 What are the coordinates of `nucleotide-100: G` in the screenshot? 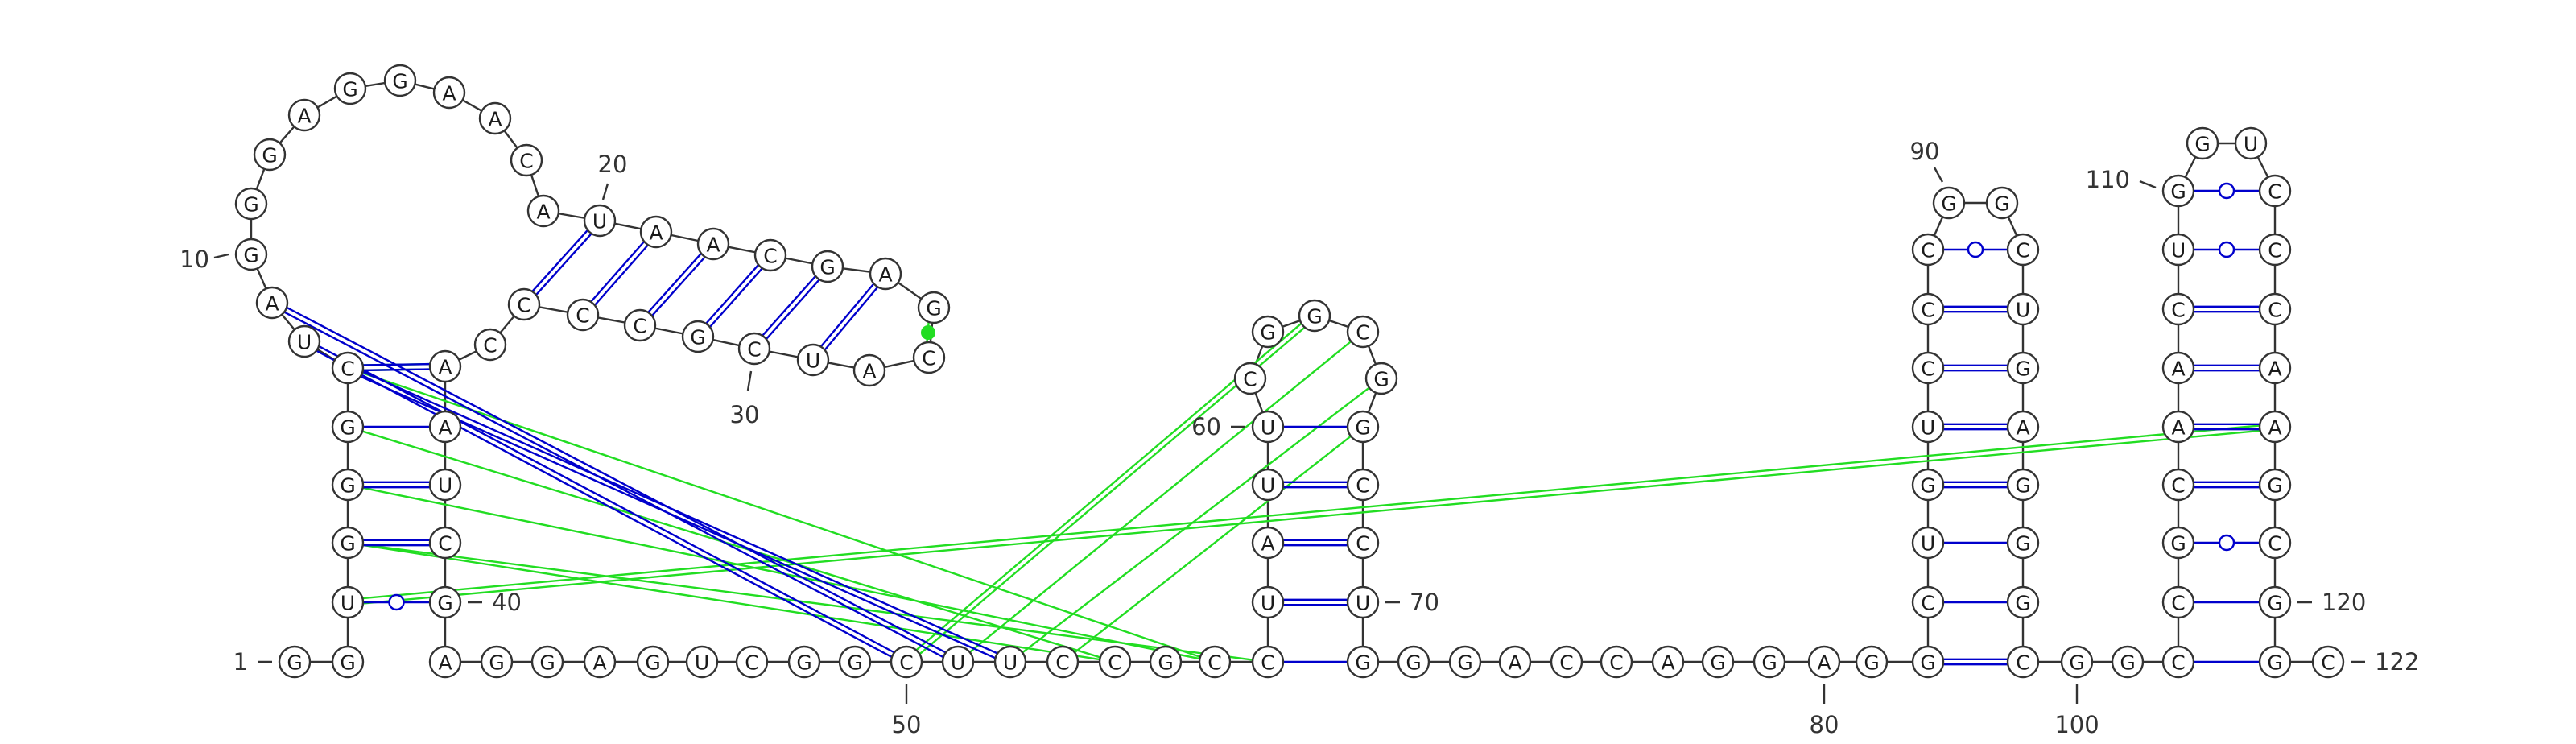 It's located at (2077, 662).